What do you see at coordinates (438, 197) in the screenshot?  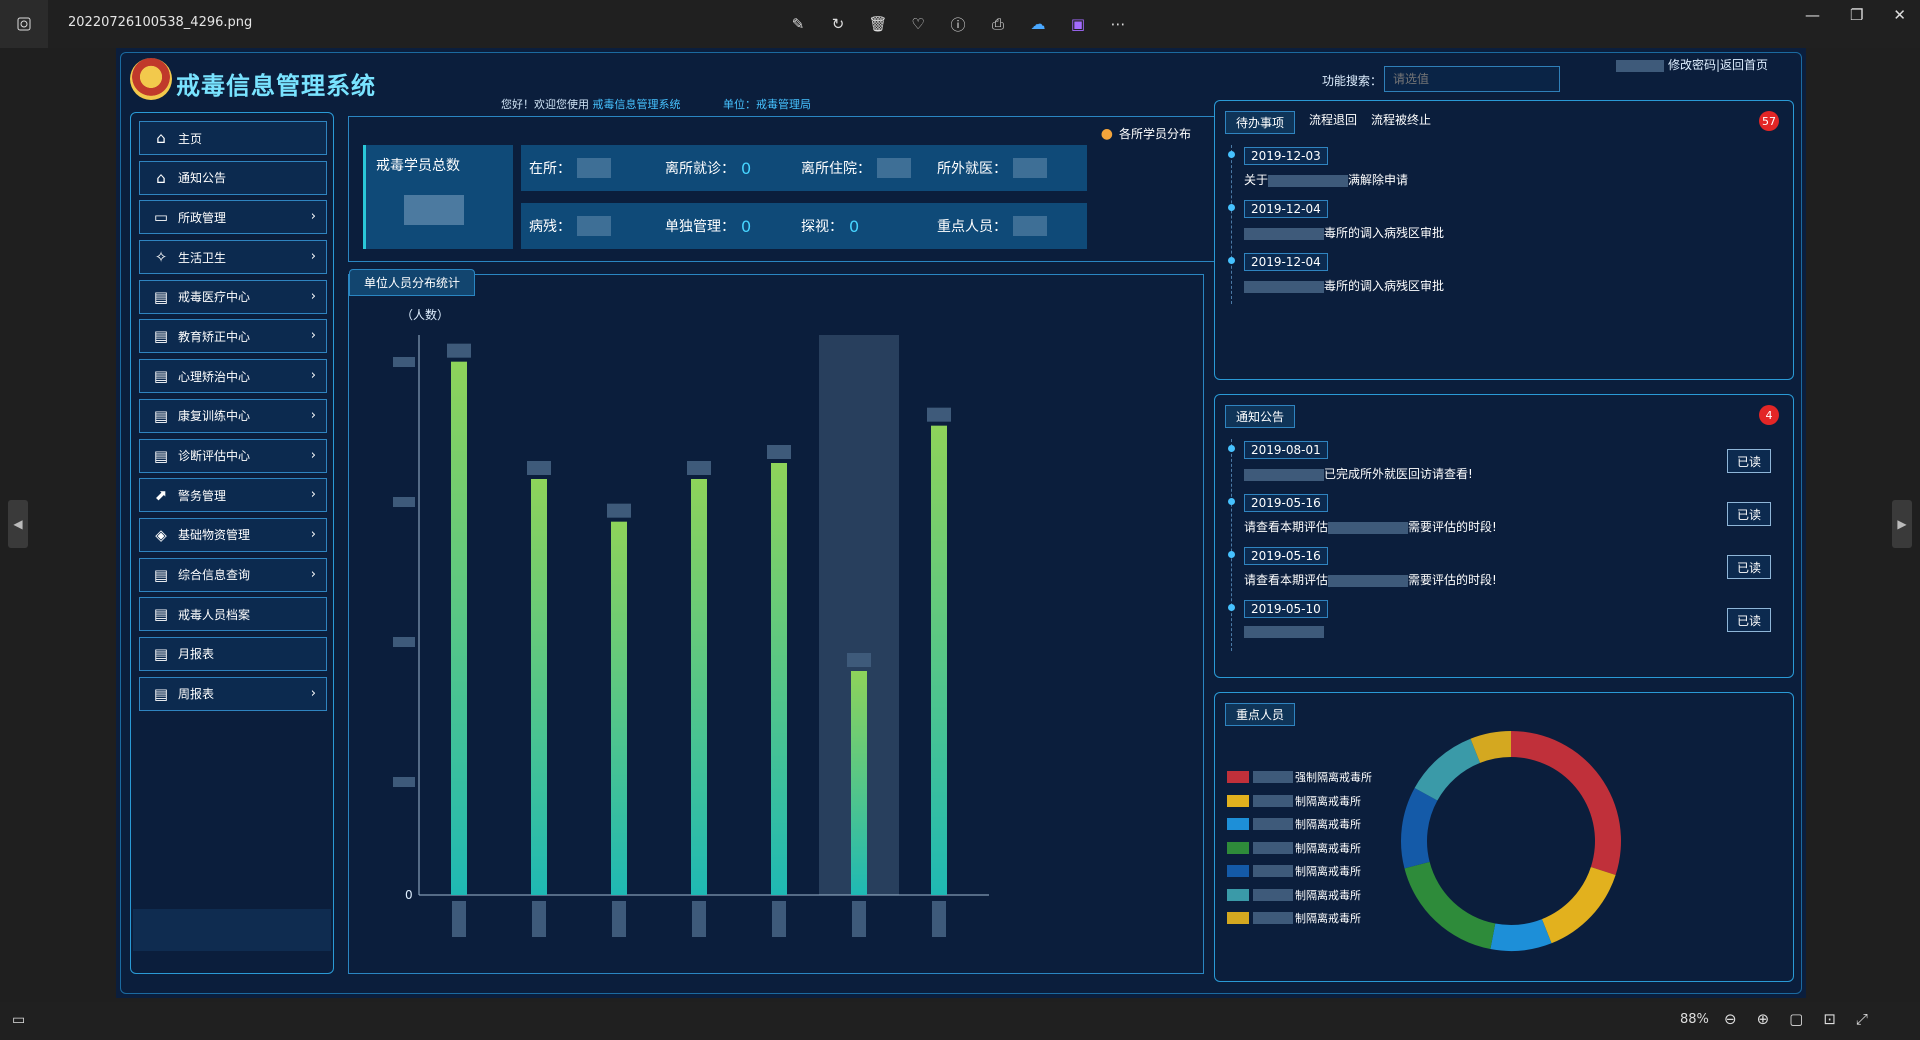 I see `total-students-card: 戒毒学员总数` at bounding box center [438, 197].